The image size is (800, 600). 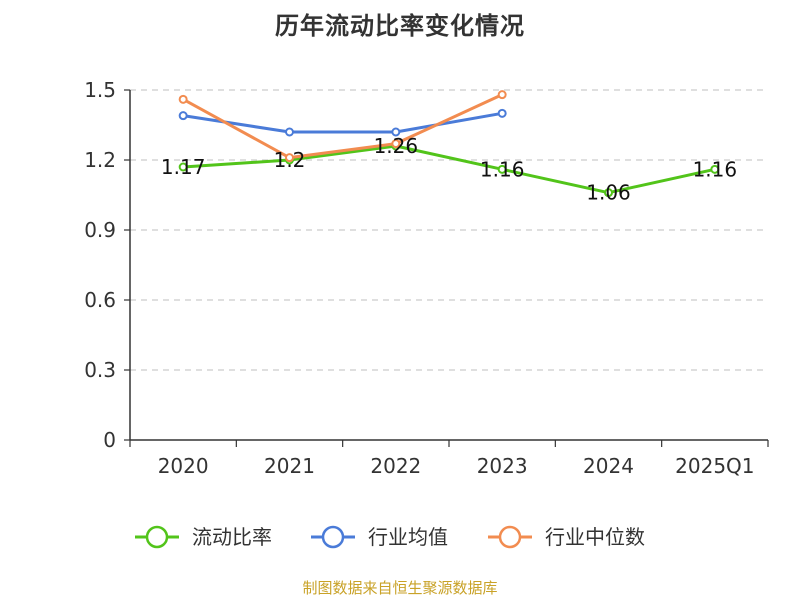 What do you see at coordinates (100, 160) in the screenshot?
I see `y-tick-label: 1.2` at bounding box center [100, 160].